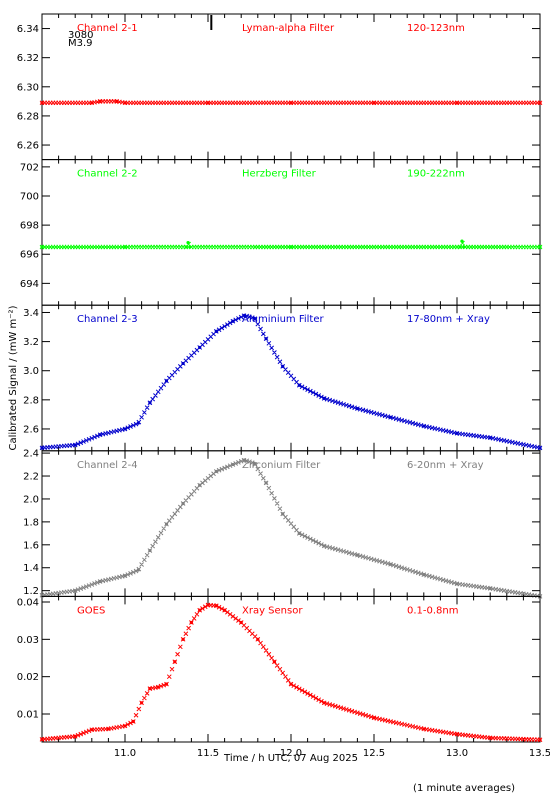  What do you see at coordinates (31, 499) in the screenshot?
I see `y-tick-label: 2.0` at bounding box center [31, 499].